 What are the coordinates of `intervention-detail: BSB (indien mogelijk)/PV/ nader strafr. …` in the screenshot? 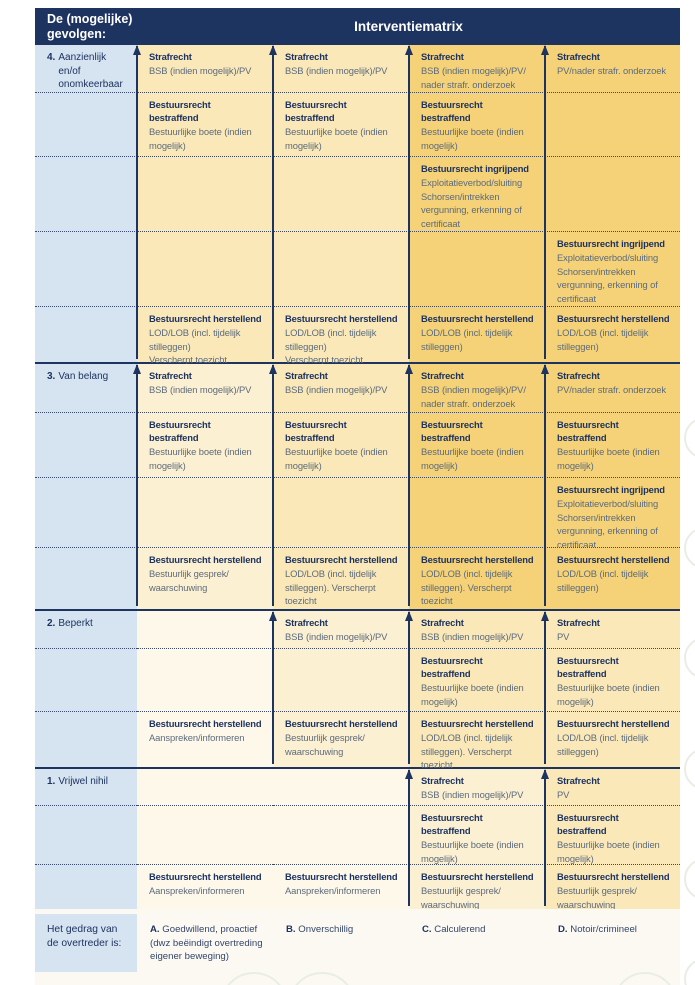 It's located at (473, 77).